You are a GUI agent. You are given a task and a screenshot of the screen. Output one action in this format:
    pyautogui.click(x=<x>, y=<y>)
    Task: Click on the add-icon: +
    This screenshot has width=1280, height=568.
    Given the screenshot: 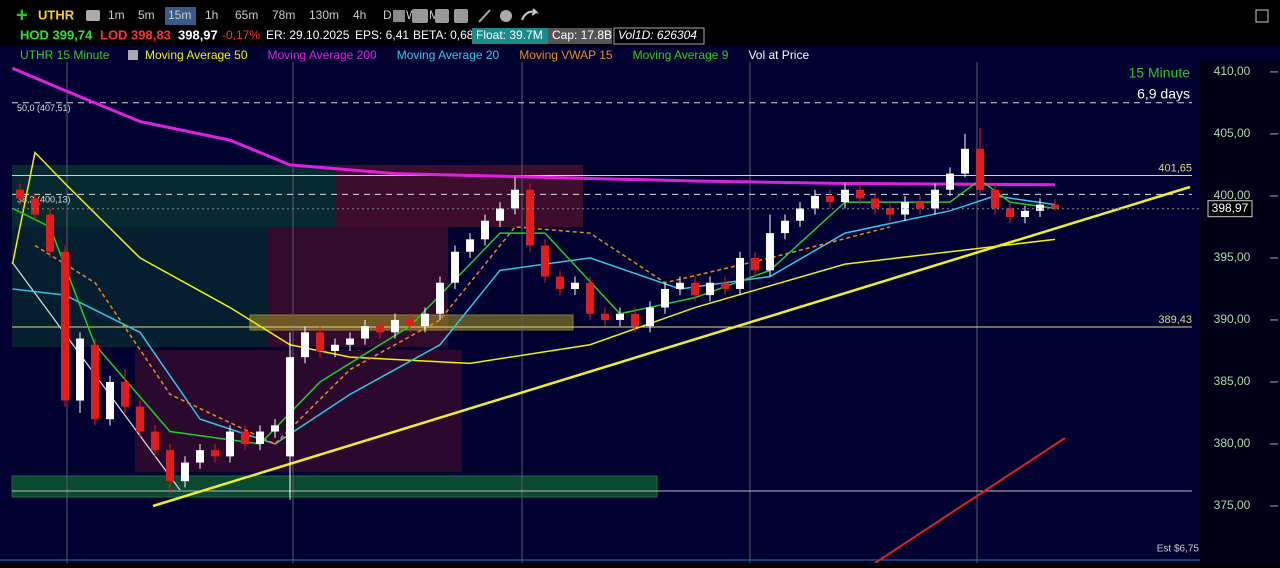 What is the action you would take?
    pyautogui.click(x=22, y=15)
    